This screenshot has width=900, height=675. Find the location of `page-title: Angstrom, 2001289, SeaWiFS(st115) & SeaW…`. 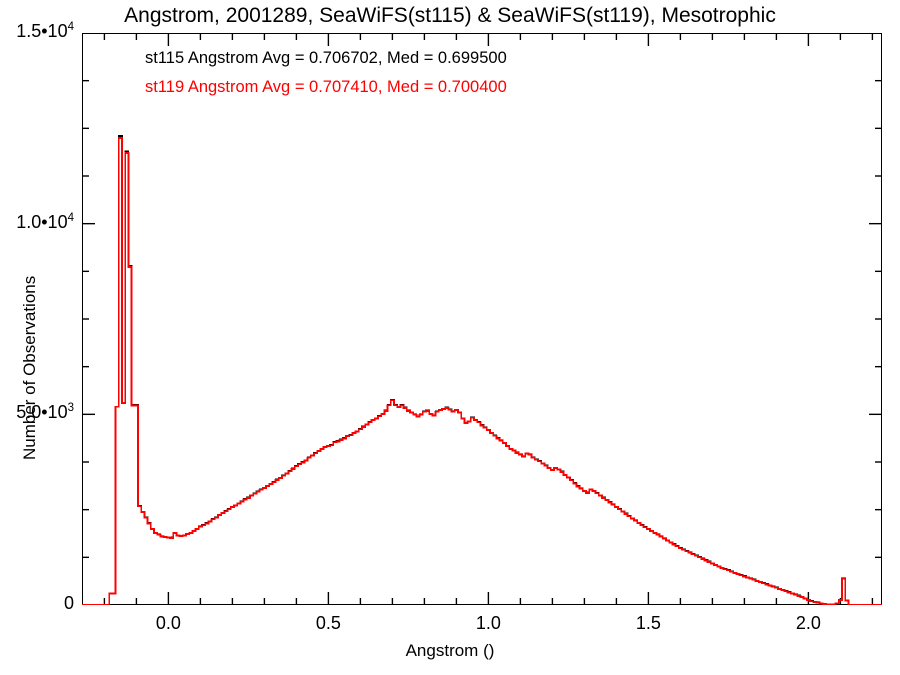

page-title: Angstrom, 2001289, SeaWiFS(st115) & SeaW… is located at coordinates (450, 15).